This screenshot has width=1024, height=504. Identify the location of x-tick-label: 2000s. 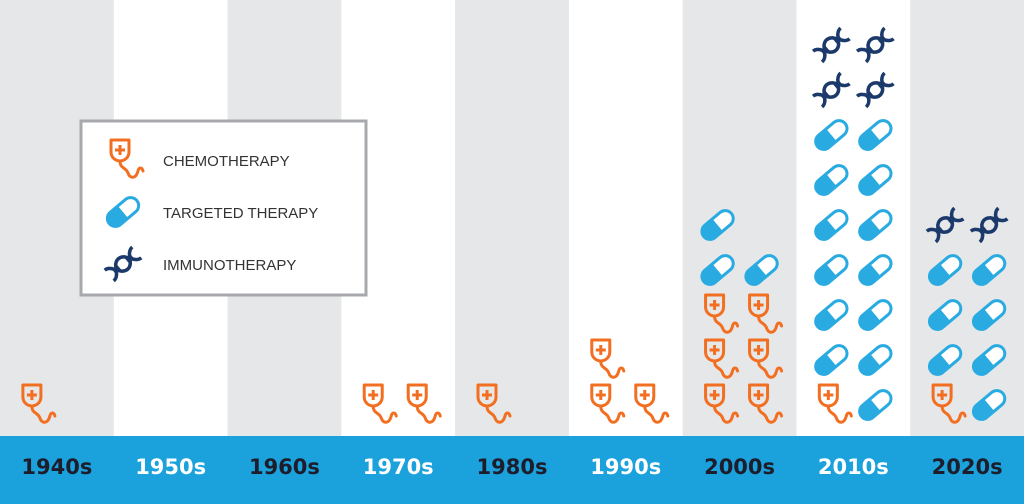
(739, 467).